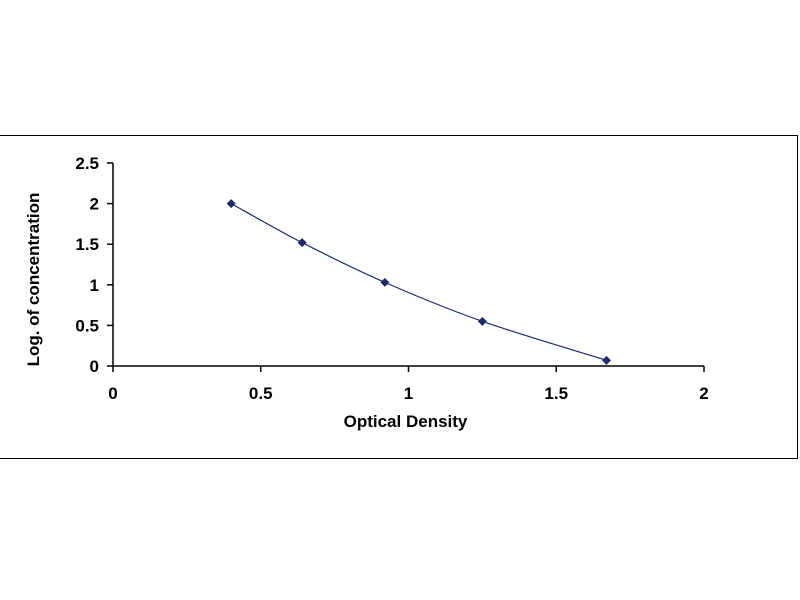  I want to click on trend-line, so click(418, 282).